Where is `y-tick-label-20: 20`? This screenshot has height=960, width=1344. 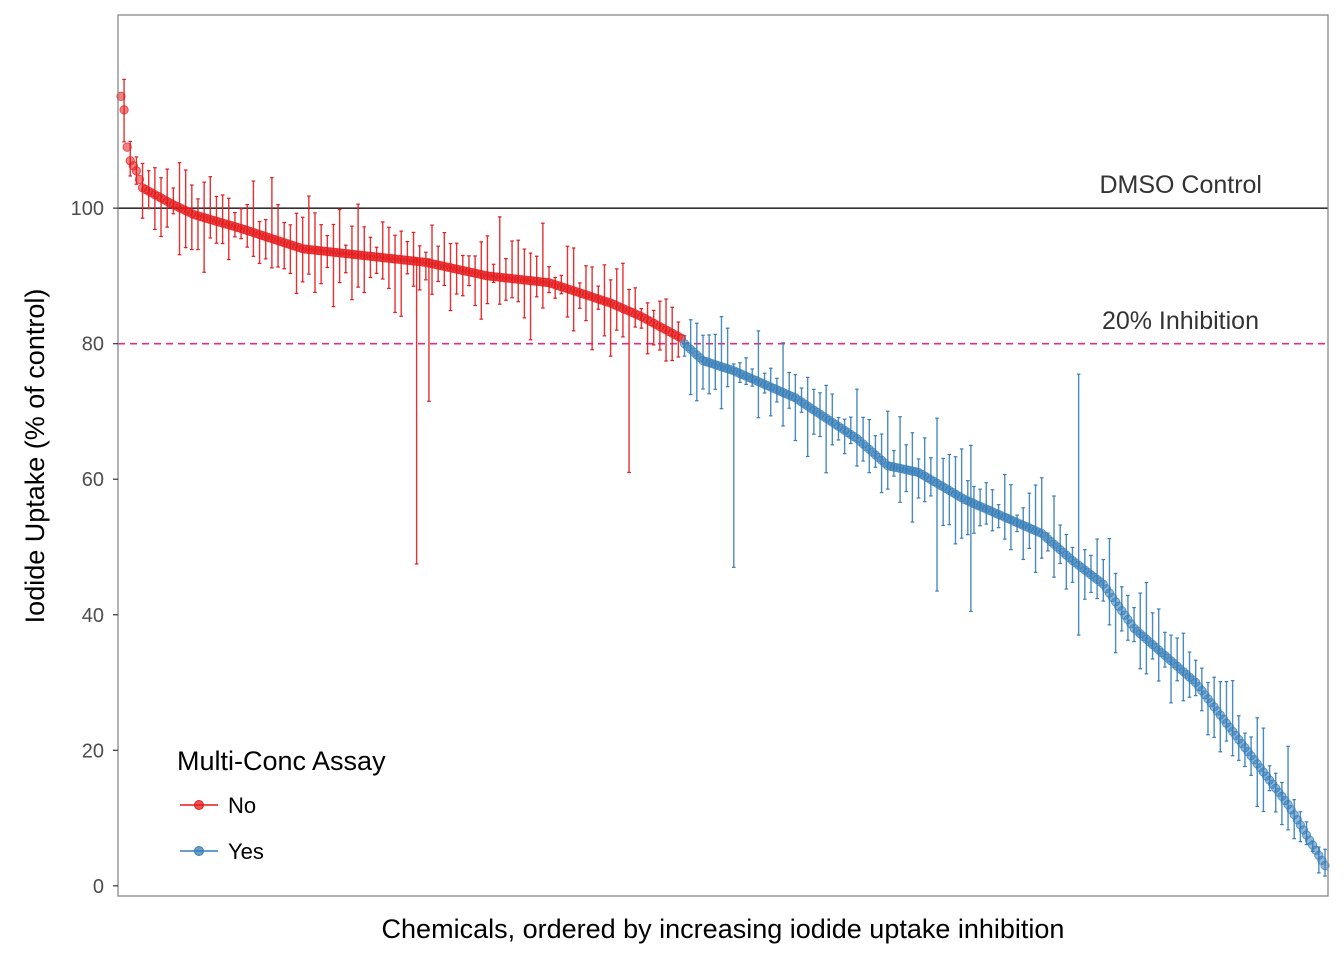
y-tick-label-20: 20 is located at coordinates (93, 751).